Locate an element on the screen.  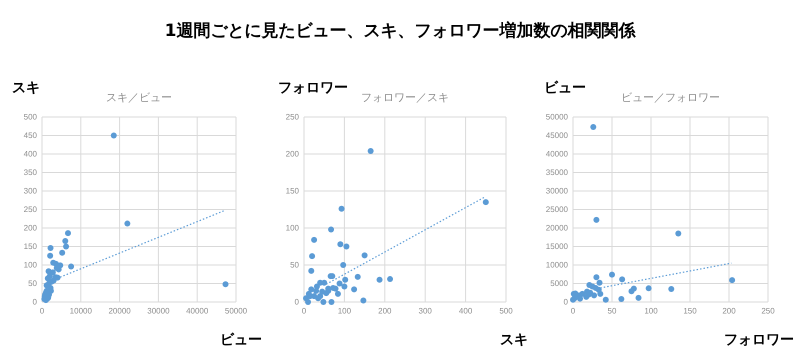
x-tick-label: 400 is located at coordinates (465, 311).